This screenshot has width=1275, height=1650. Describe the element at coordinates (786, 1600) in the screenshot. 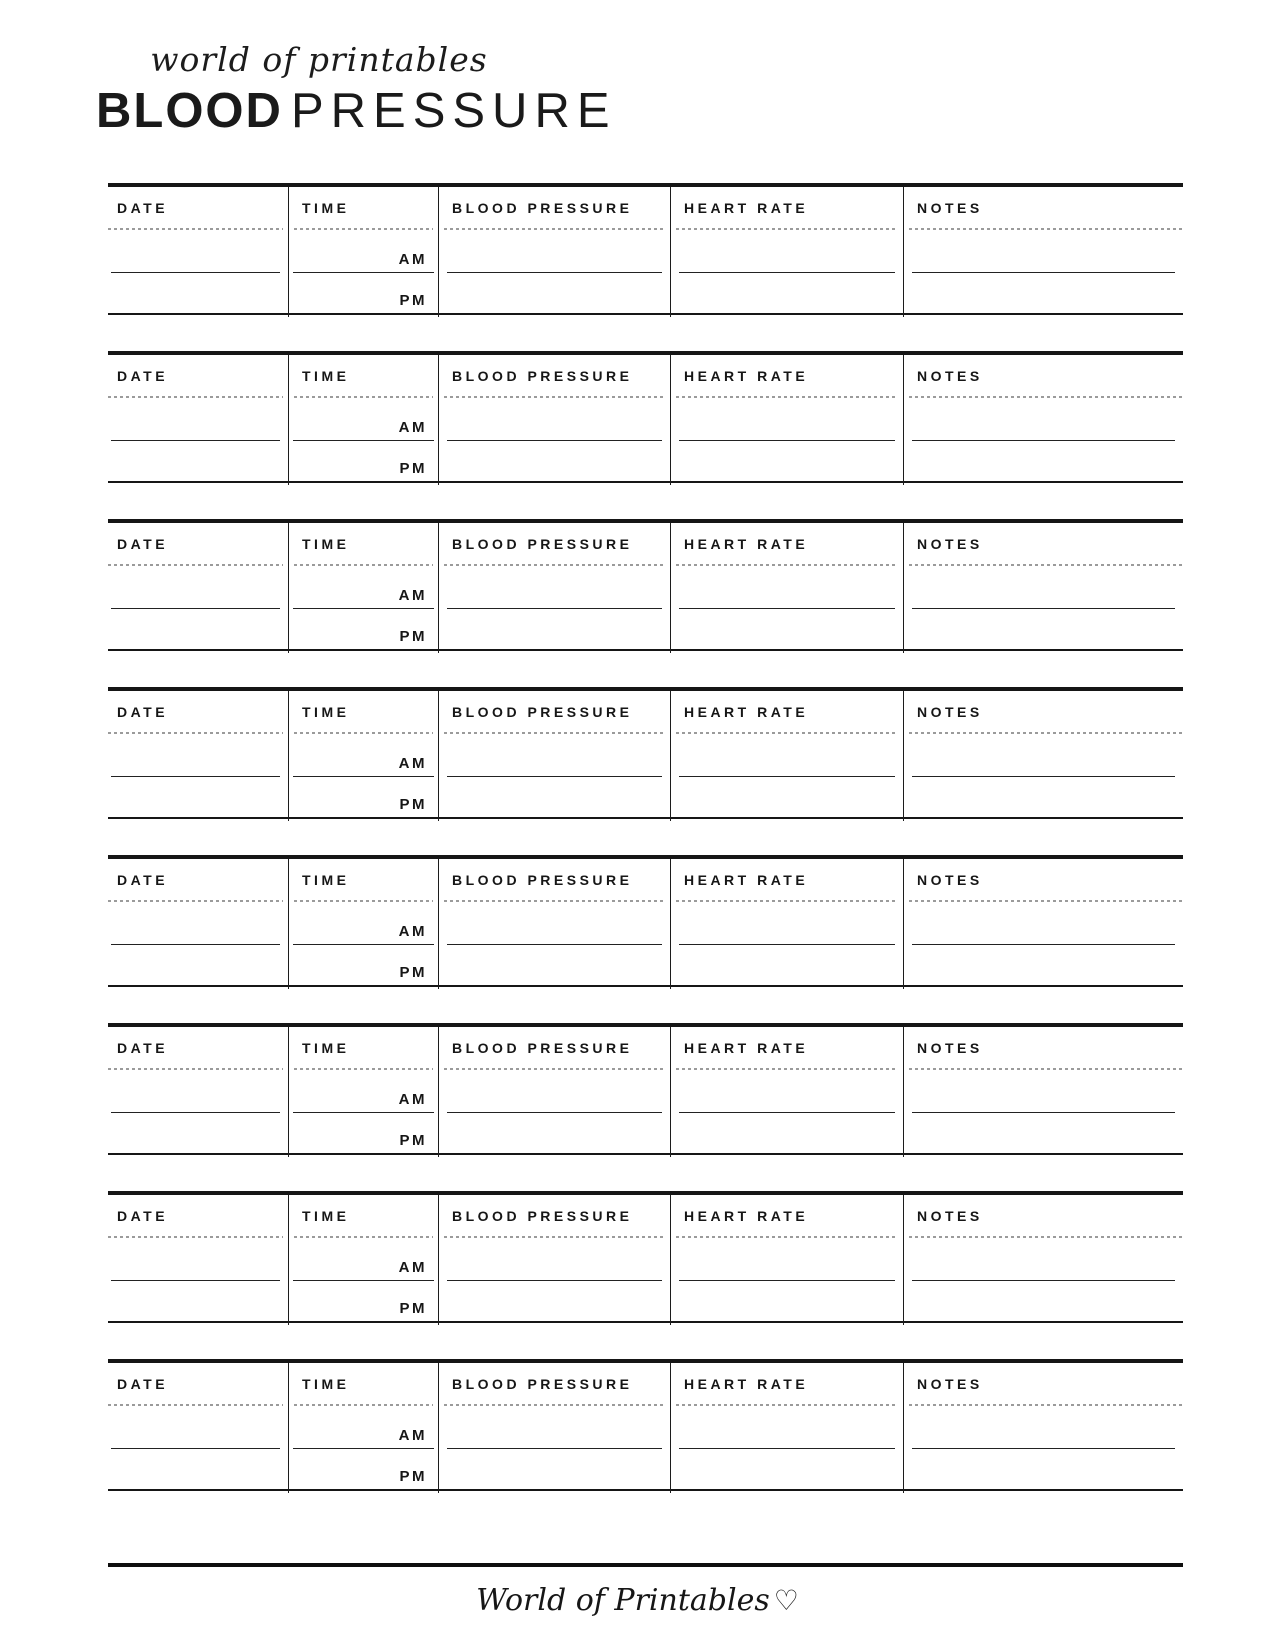

I see `heart-icon: ♡` at that location.